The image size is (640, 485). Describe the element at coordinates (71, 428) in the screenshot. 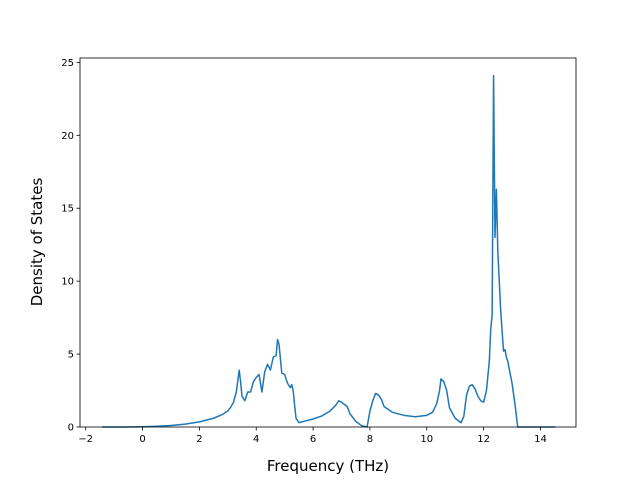

I see `y-tick-label: 0` at that location.